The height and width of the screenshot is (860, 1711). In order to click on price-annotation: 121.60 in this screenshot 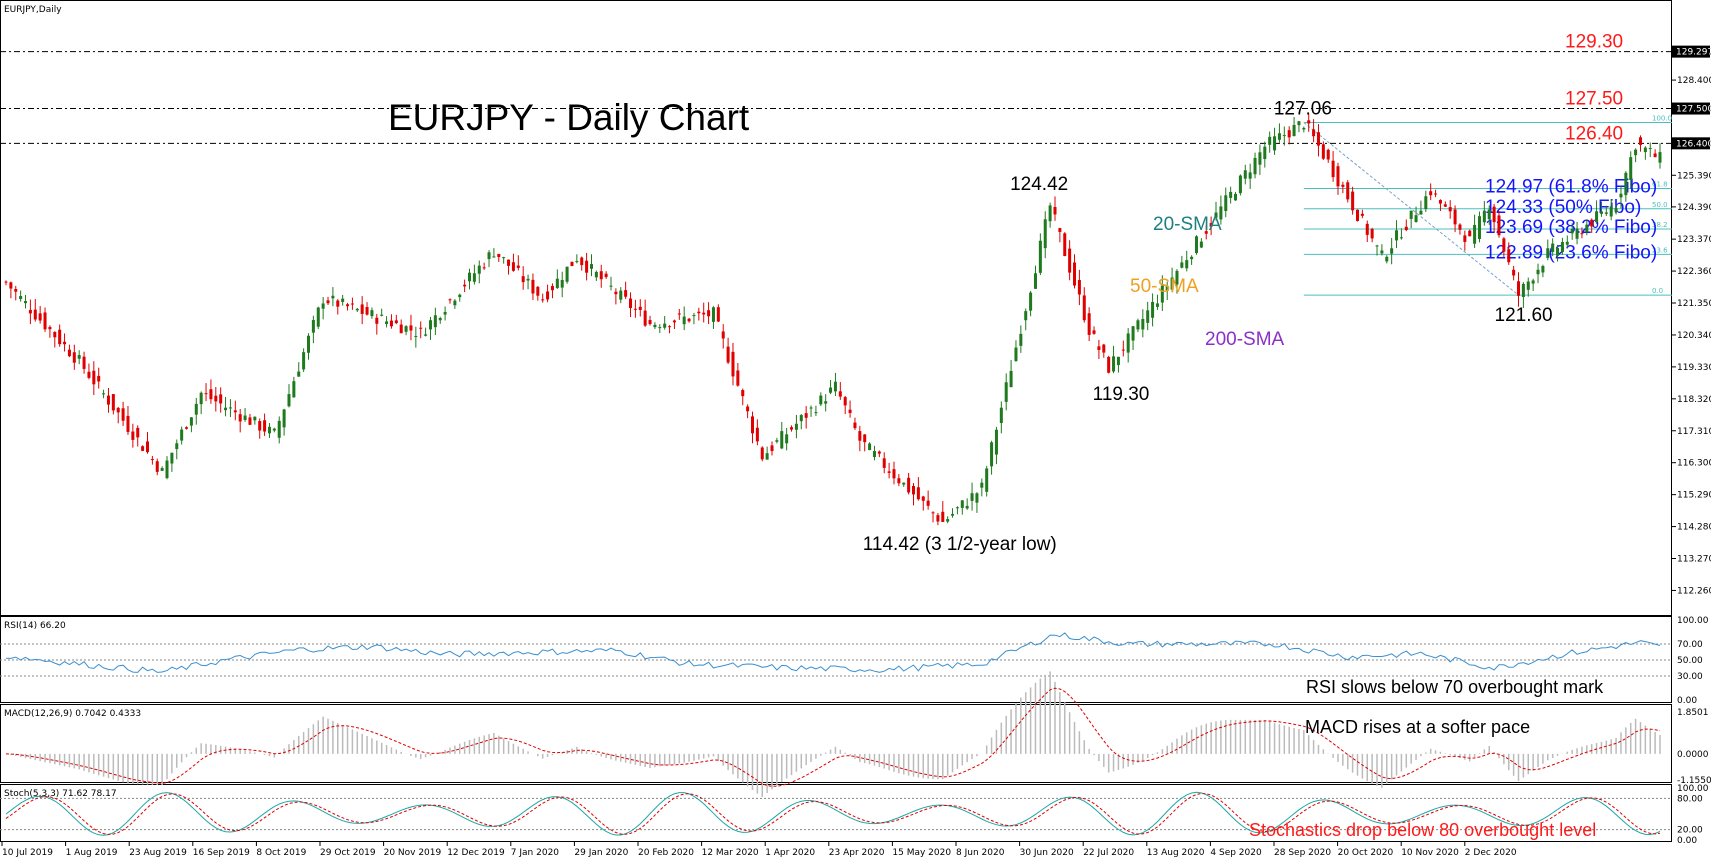, I will do `click(1524, 315)`.